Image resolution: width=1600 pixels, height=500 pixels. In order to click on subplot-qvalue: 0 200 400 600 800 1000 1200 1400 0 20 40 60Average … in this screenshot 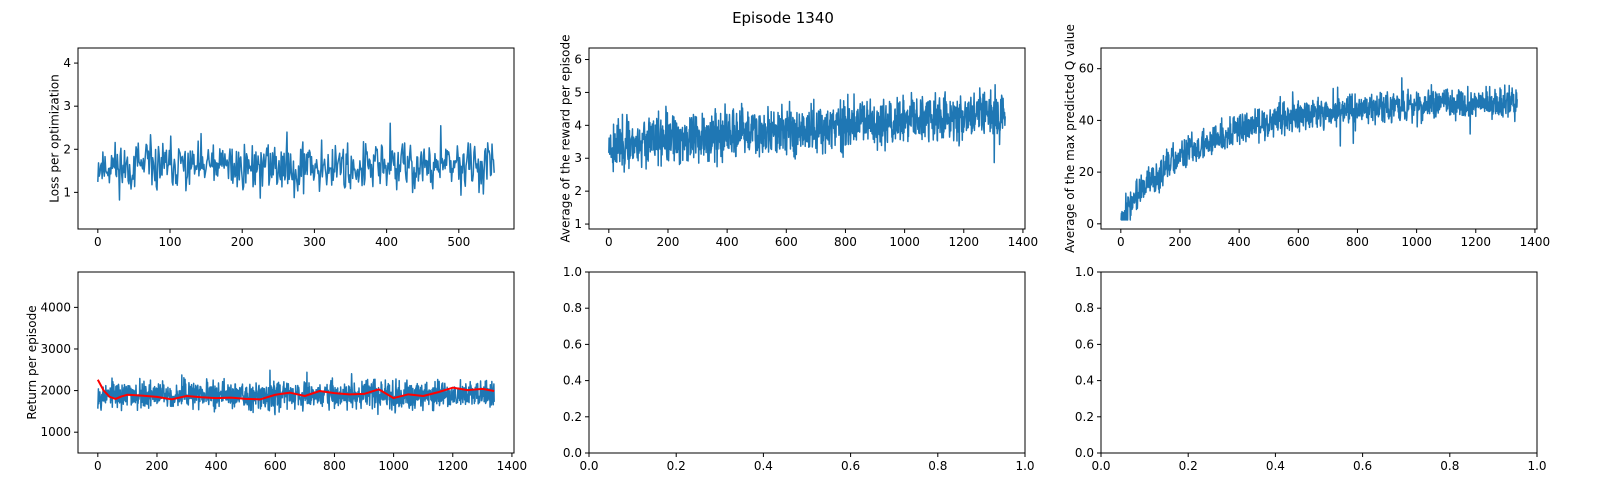, I will do `click(1306, 138)`.